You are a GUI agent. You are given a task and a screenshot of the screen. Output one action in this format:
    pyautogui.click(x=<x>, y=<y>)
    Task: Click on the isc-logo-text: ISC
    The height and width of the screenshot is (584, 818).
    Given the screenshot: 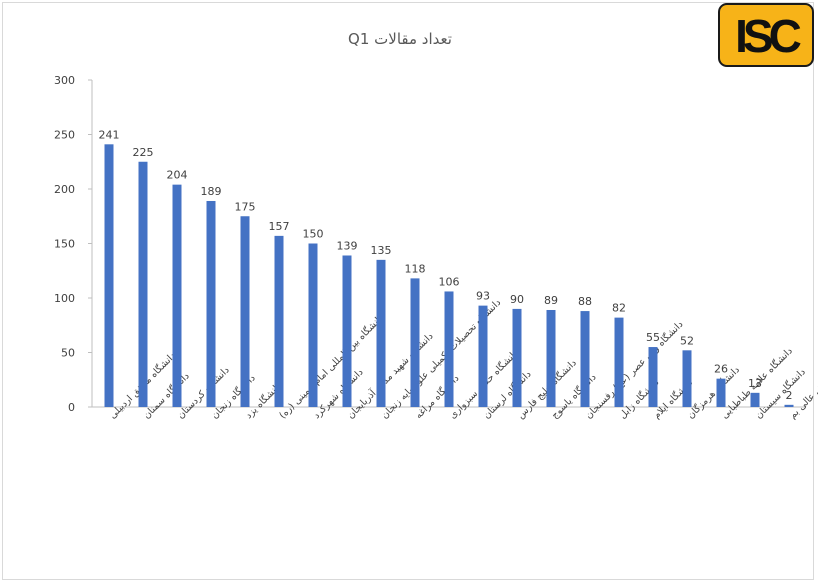 What is the action you would take?
    pyautogui.click(x=768, y=36)
    